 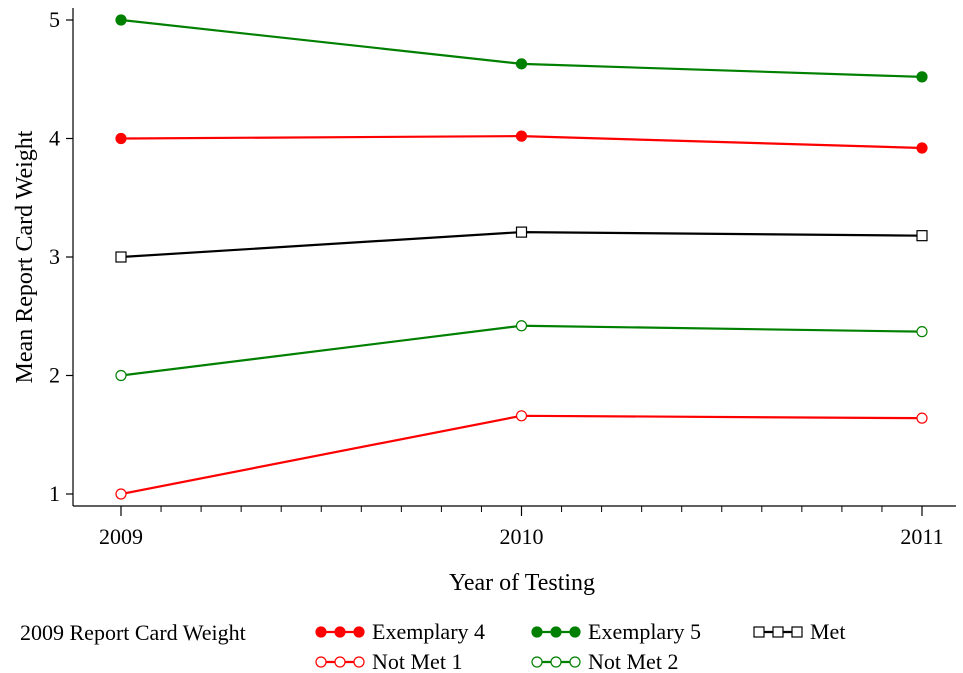 What do you see at coordinates (522, 583) in the screenshot?
I see `x-axis-title: Year of Testing` at bounding box center [522, 583].